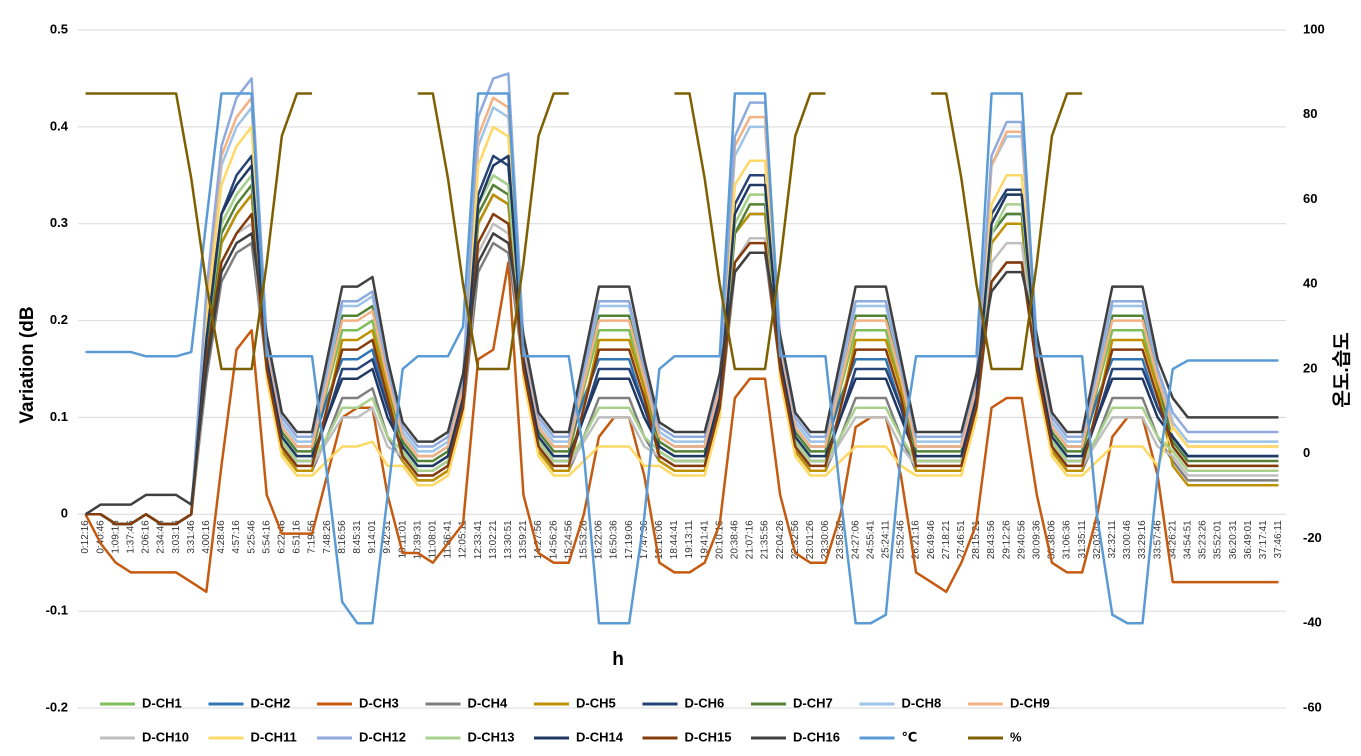  What do you see at coordinates (64, 513) in the screenshot?
I see `y-tick-label: 0` at bounding box center [64, 513].